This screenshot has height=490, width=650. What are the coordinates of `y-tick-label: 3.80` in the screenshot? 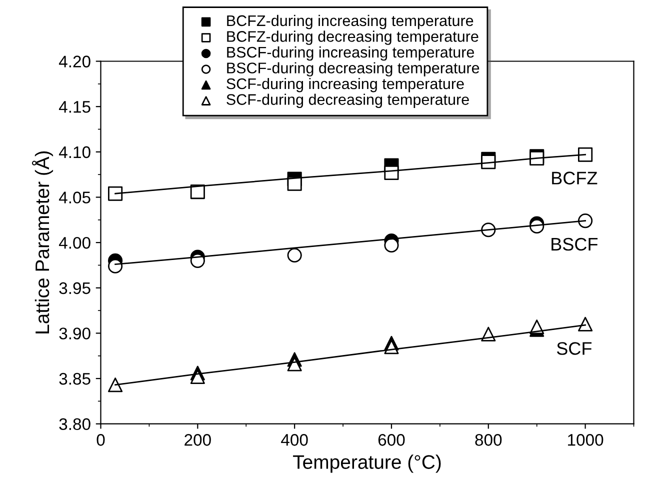 It's located at (74, 424).